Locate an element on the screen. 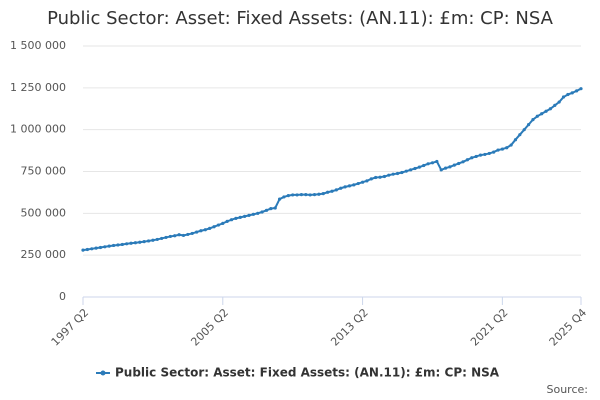  y-tick-label: 1 500 000 is located at coordinates (38, 45).